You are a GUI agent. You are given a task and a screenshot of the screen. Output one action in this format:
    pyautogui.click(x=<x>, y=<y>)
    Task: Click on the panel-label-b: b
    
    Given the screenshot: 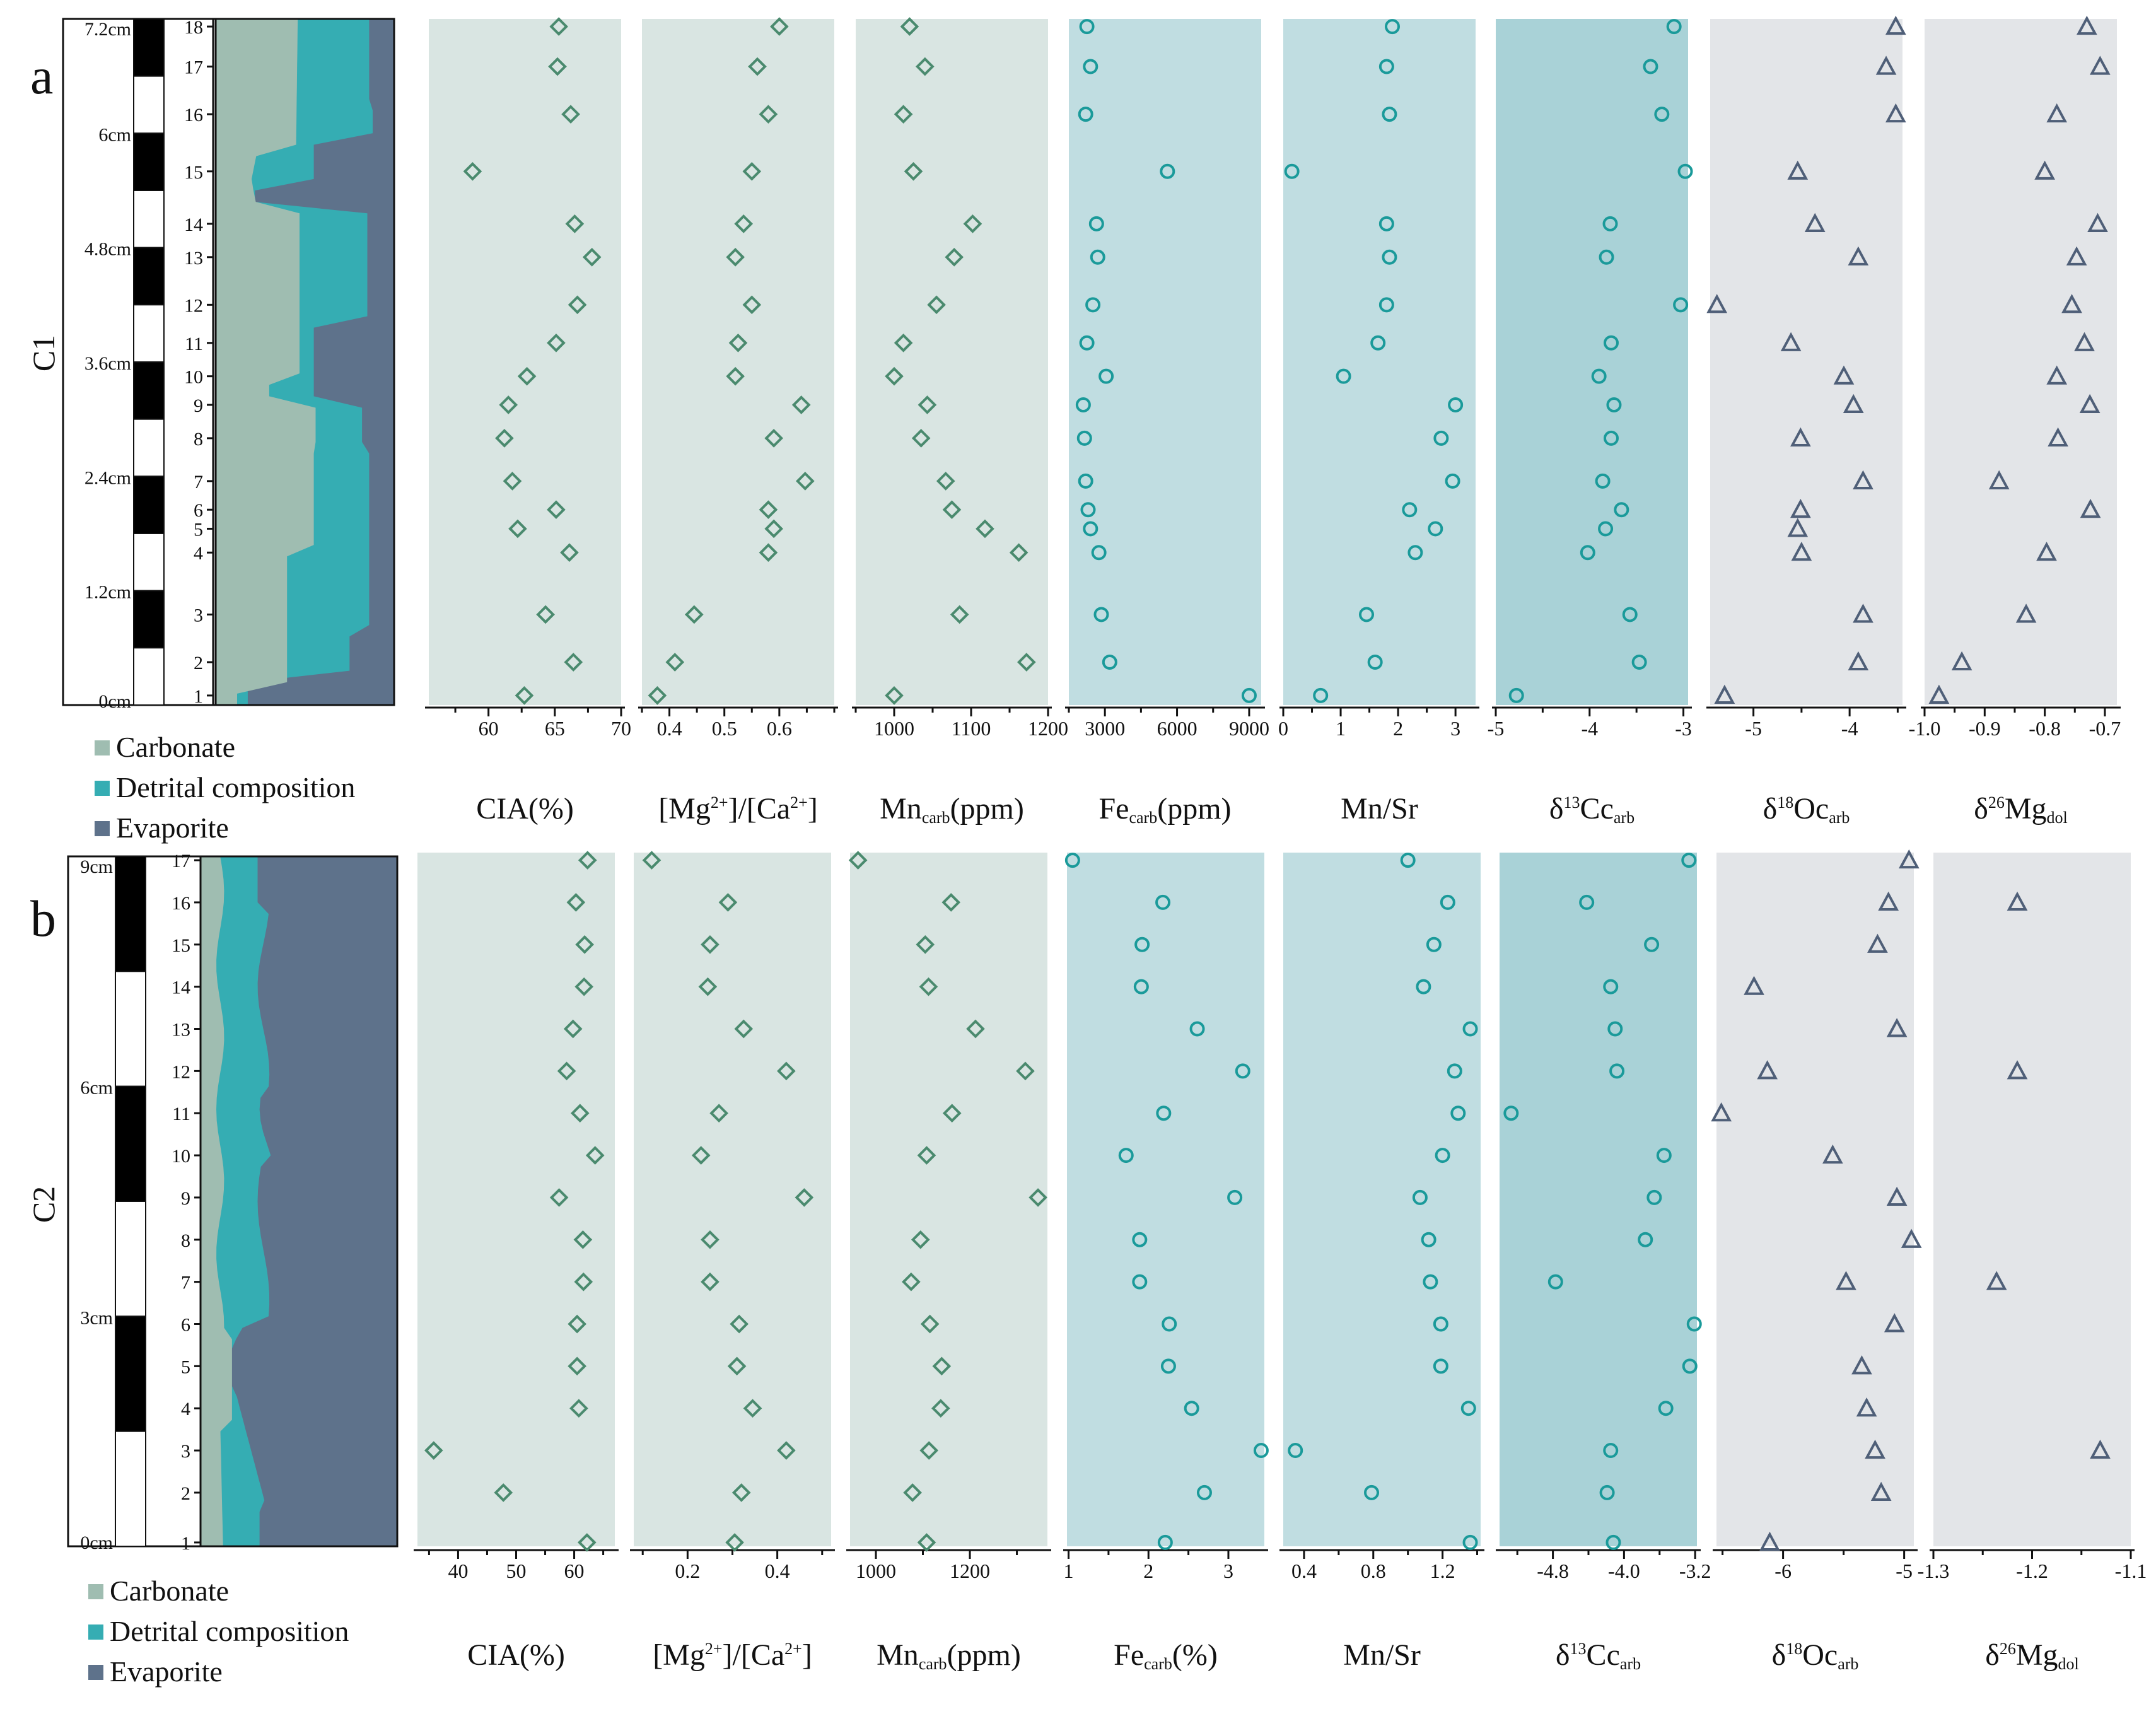 What is the action you would take?
    pyautogui.click(x=43, y=918)
    